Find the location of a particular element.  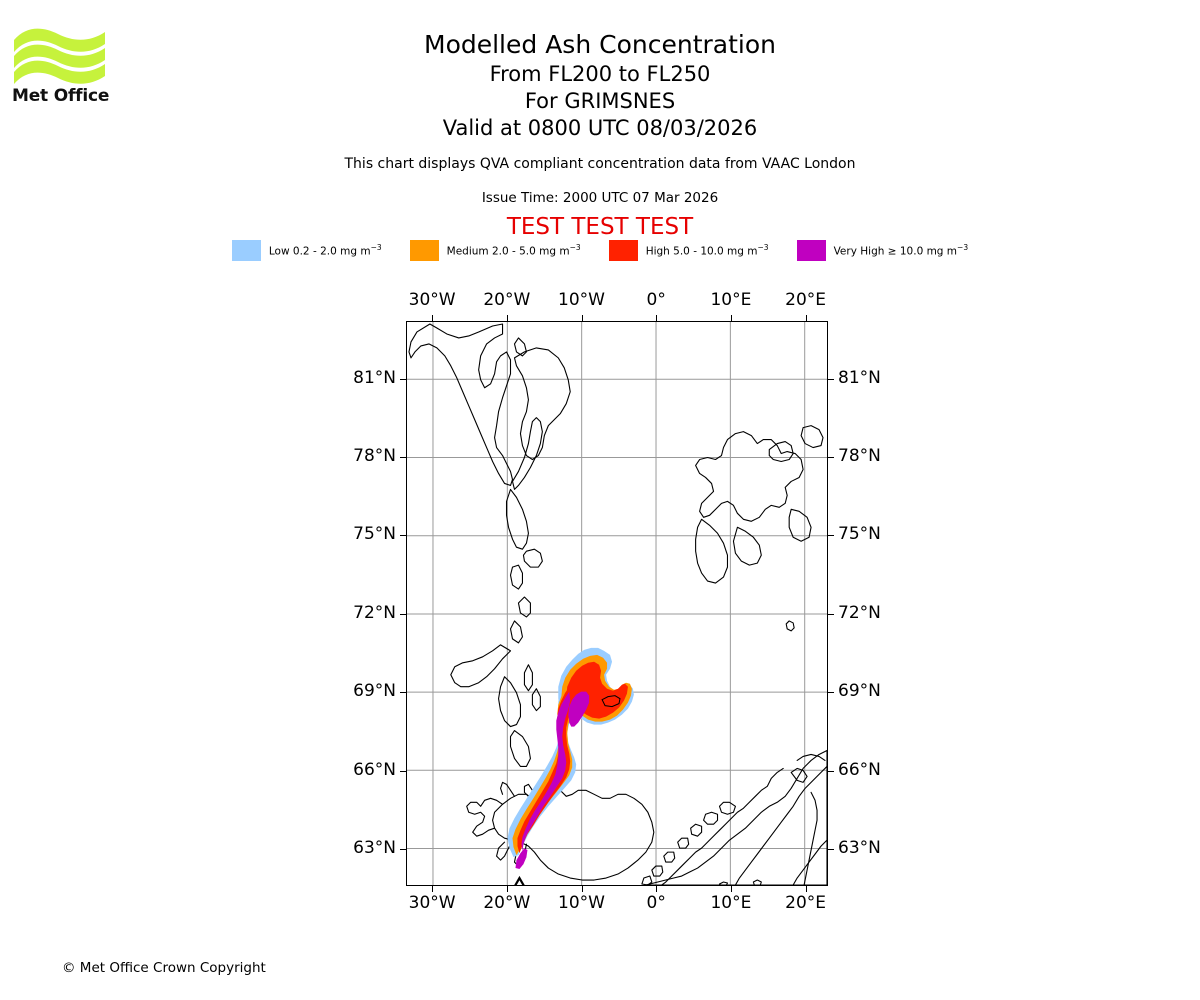

y-tick-right-2: 75°N is located at coordinates (859, 534).